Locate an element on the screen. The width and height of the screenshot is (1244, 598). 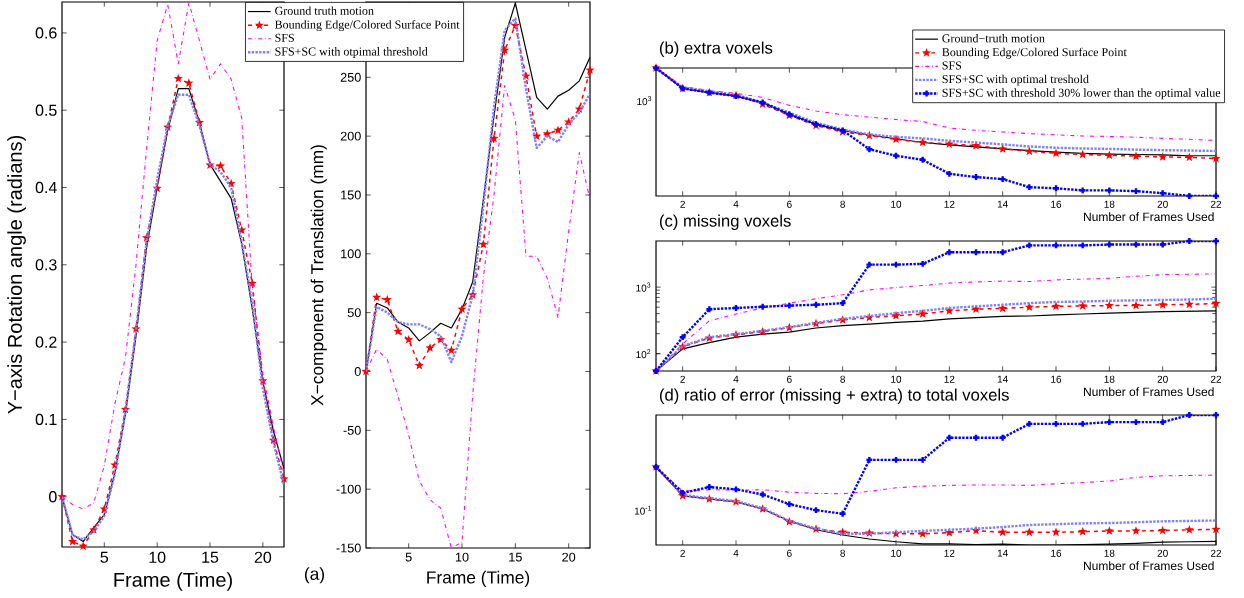
y-tick-label: 0.3 is located at coordinates (46, 265).